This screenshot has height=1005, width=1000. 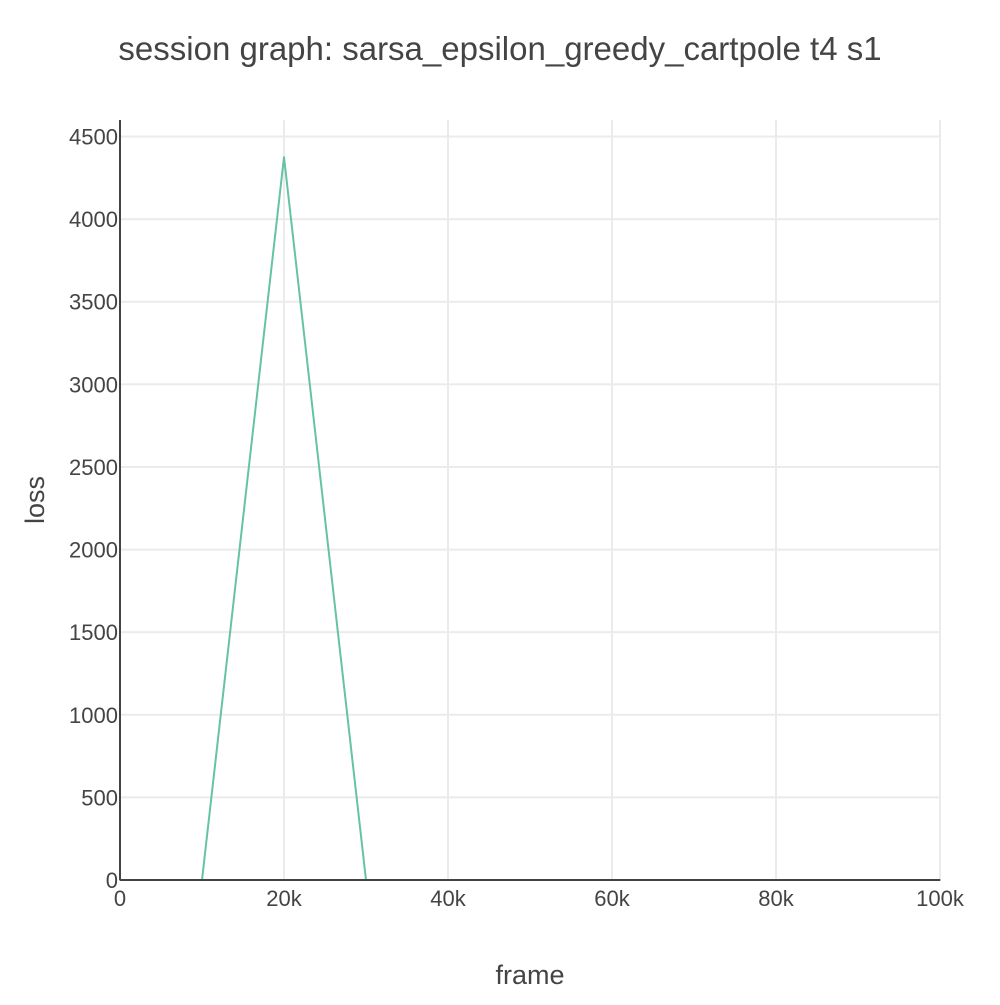 What do you see at coordinates (35, 500) in the screenshot?
I see `y-axis-title: loss` at bounding box center [35, 500].